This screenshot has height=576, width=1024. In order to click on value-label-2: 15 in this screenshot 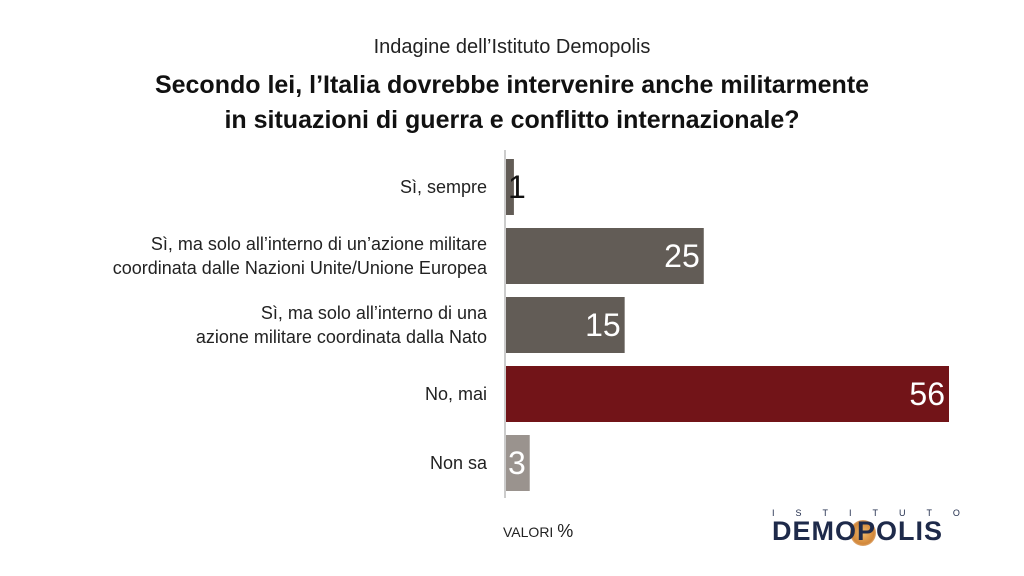, I will do `click(603, 325)`.